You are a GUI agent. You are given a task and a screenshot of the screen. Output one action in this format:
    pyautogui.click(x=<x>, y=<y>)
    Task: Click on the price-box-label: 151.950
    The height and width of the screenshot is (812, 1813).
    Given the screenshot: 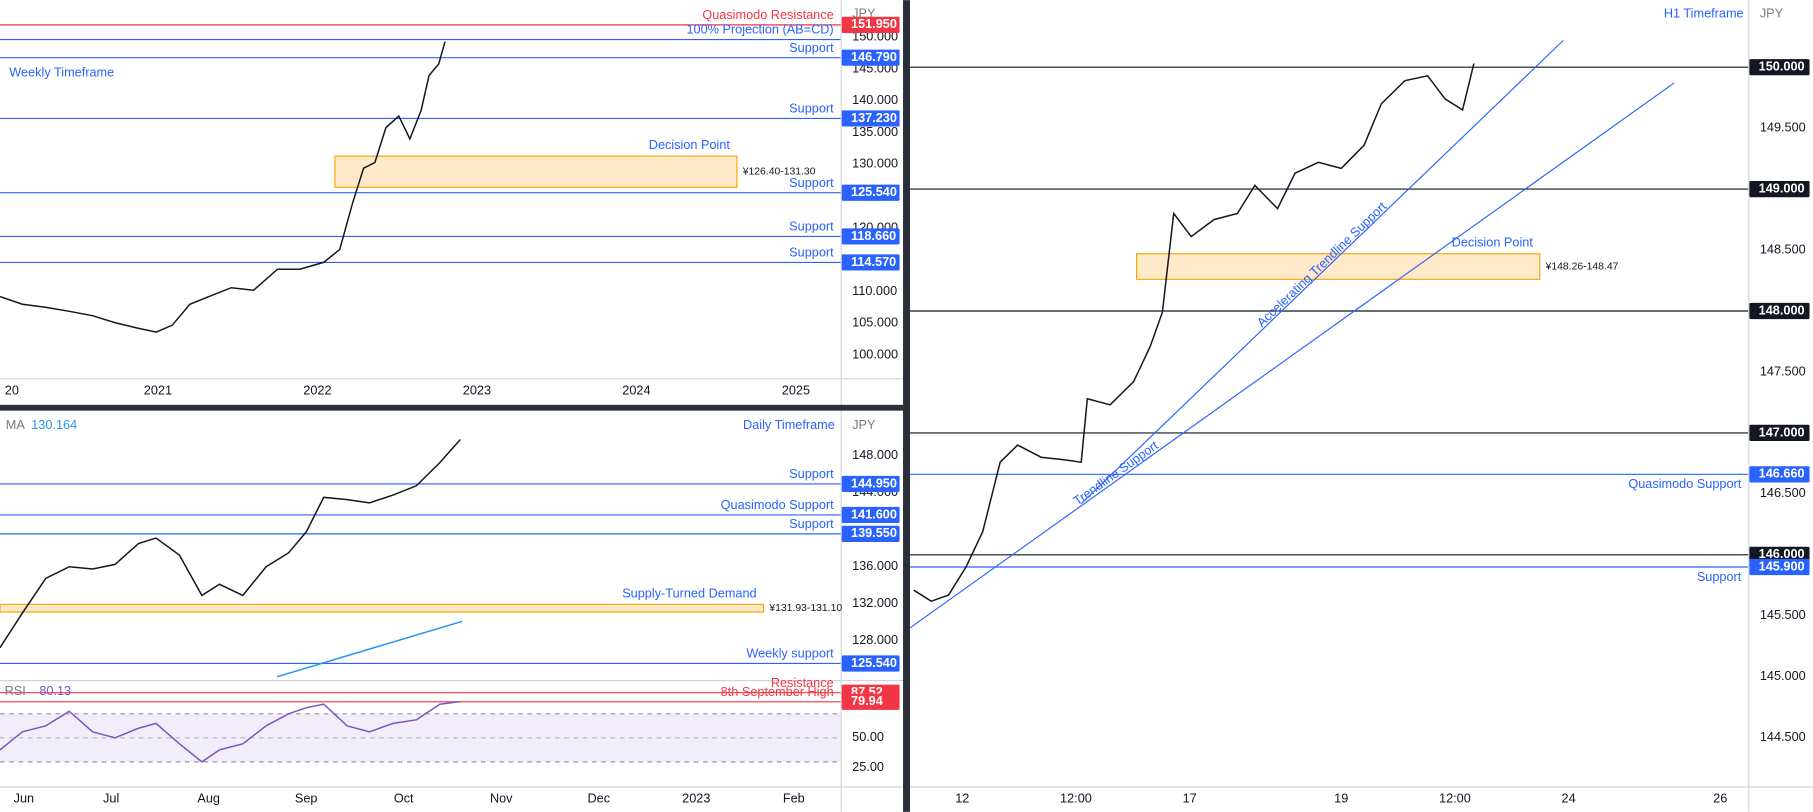 What is the action you would take?
    pyautogui.click(x=874, y=23)
    